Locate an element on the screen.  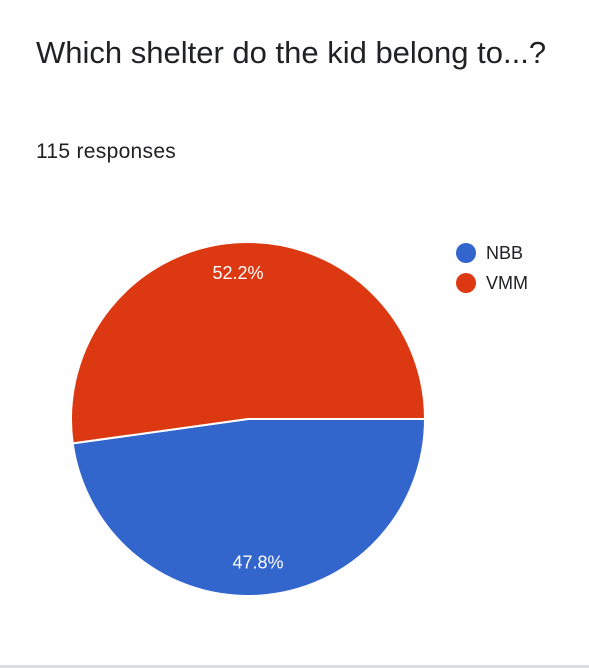
response-count: 115 responses is located at coordinates (106, 151).